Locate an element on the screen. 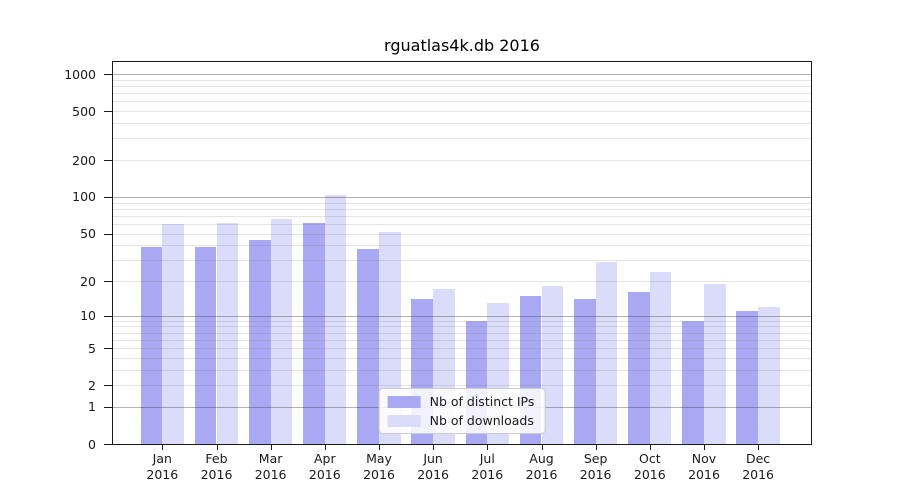 The width and height of the screenshot is (900, 500). bar-distinct-ips-oct is located at coordinates (639, 368).